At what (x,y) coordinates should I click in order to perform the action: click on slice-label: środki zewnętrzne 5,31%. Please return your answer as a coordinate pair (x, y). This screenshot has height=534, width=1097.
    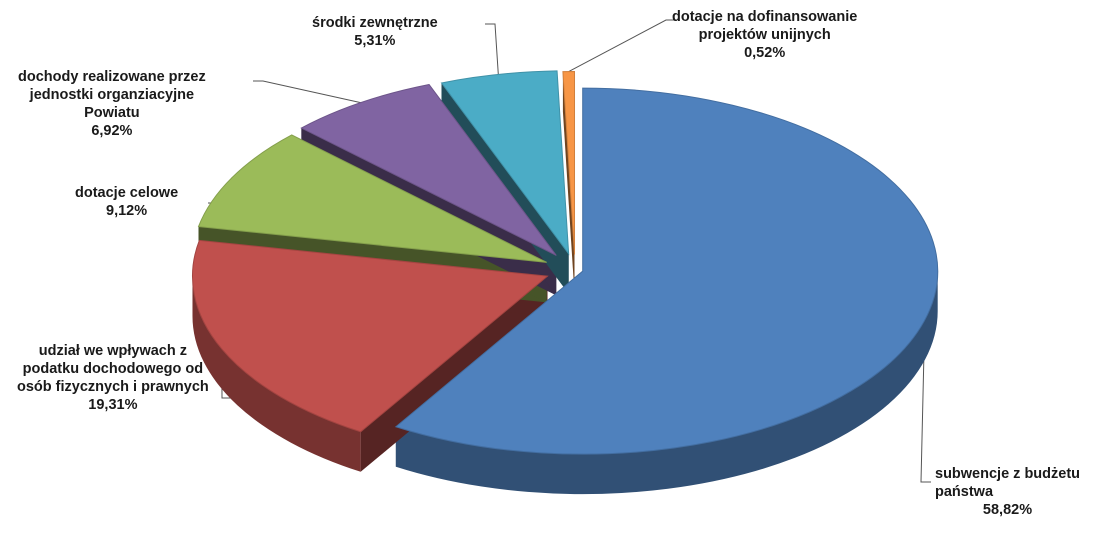
    Looking at the image, I should click on (375, 32).